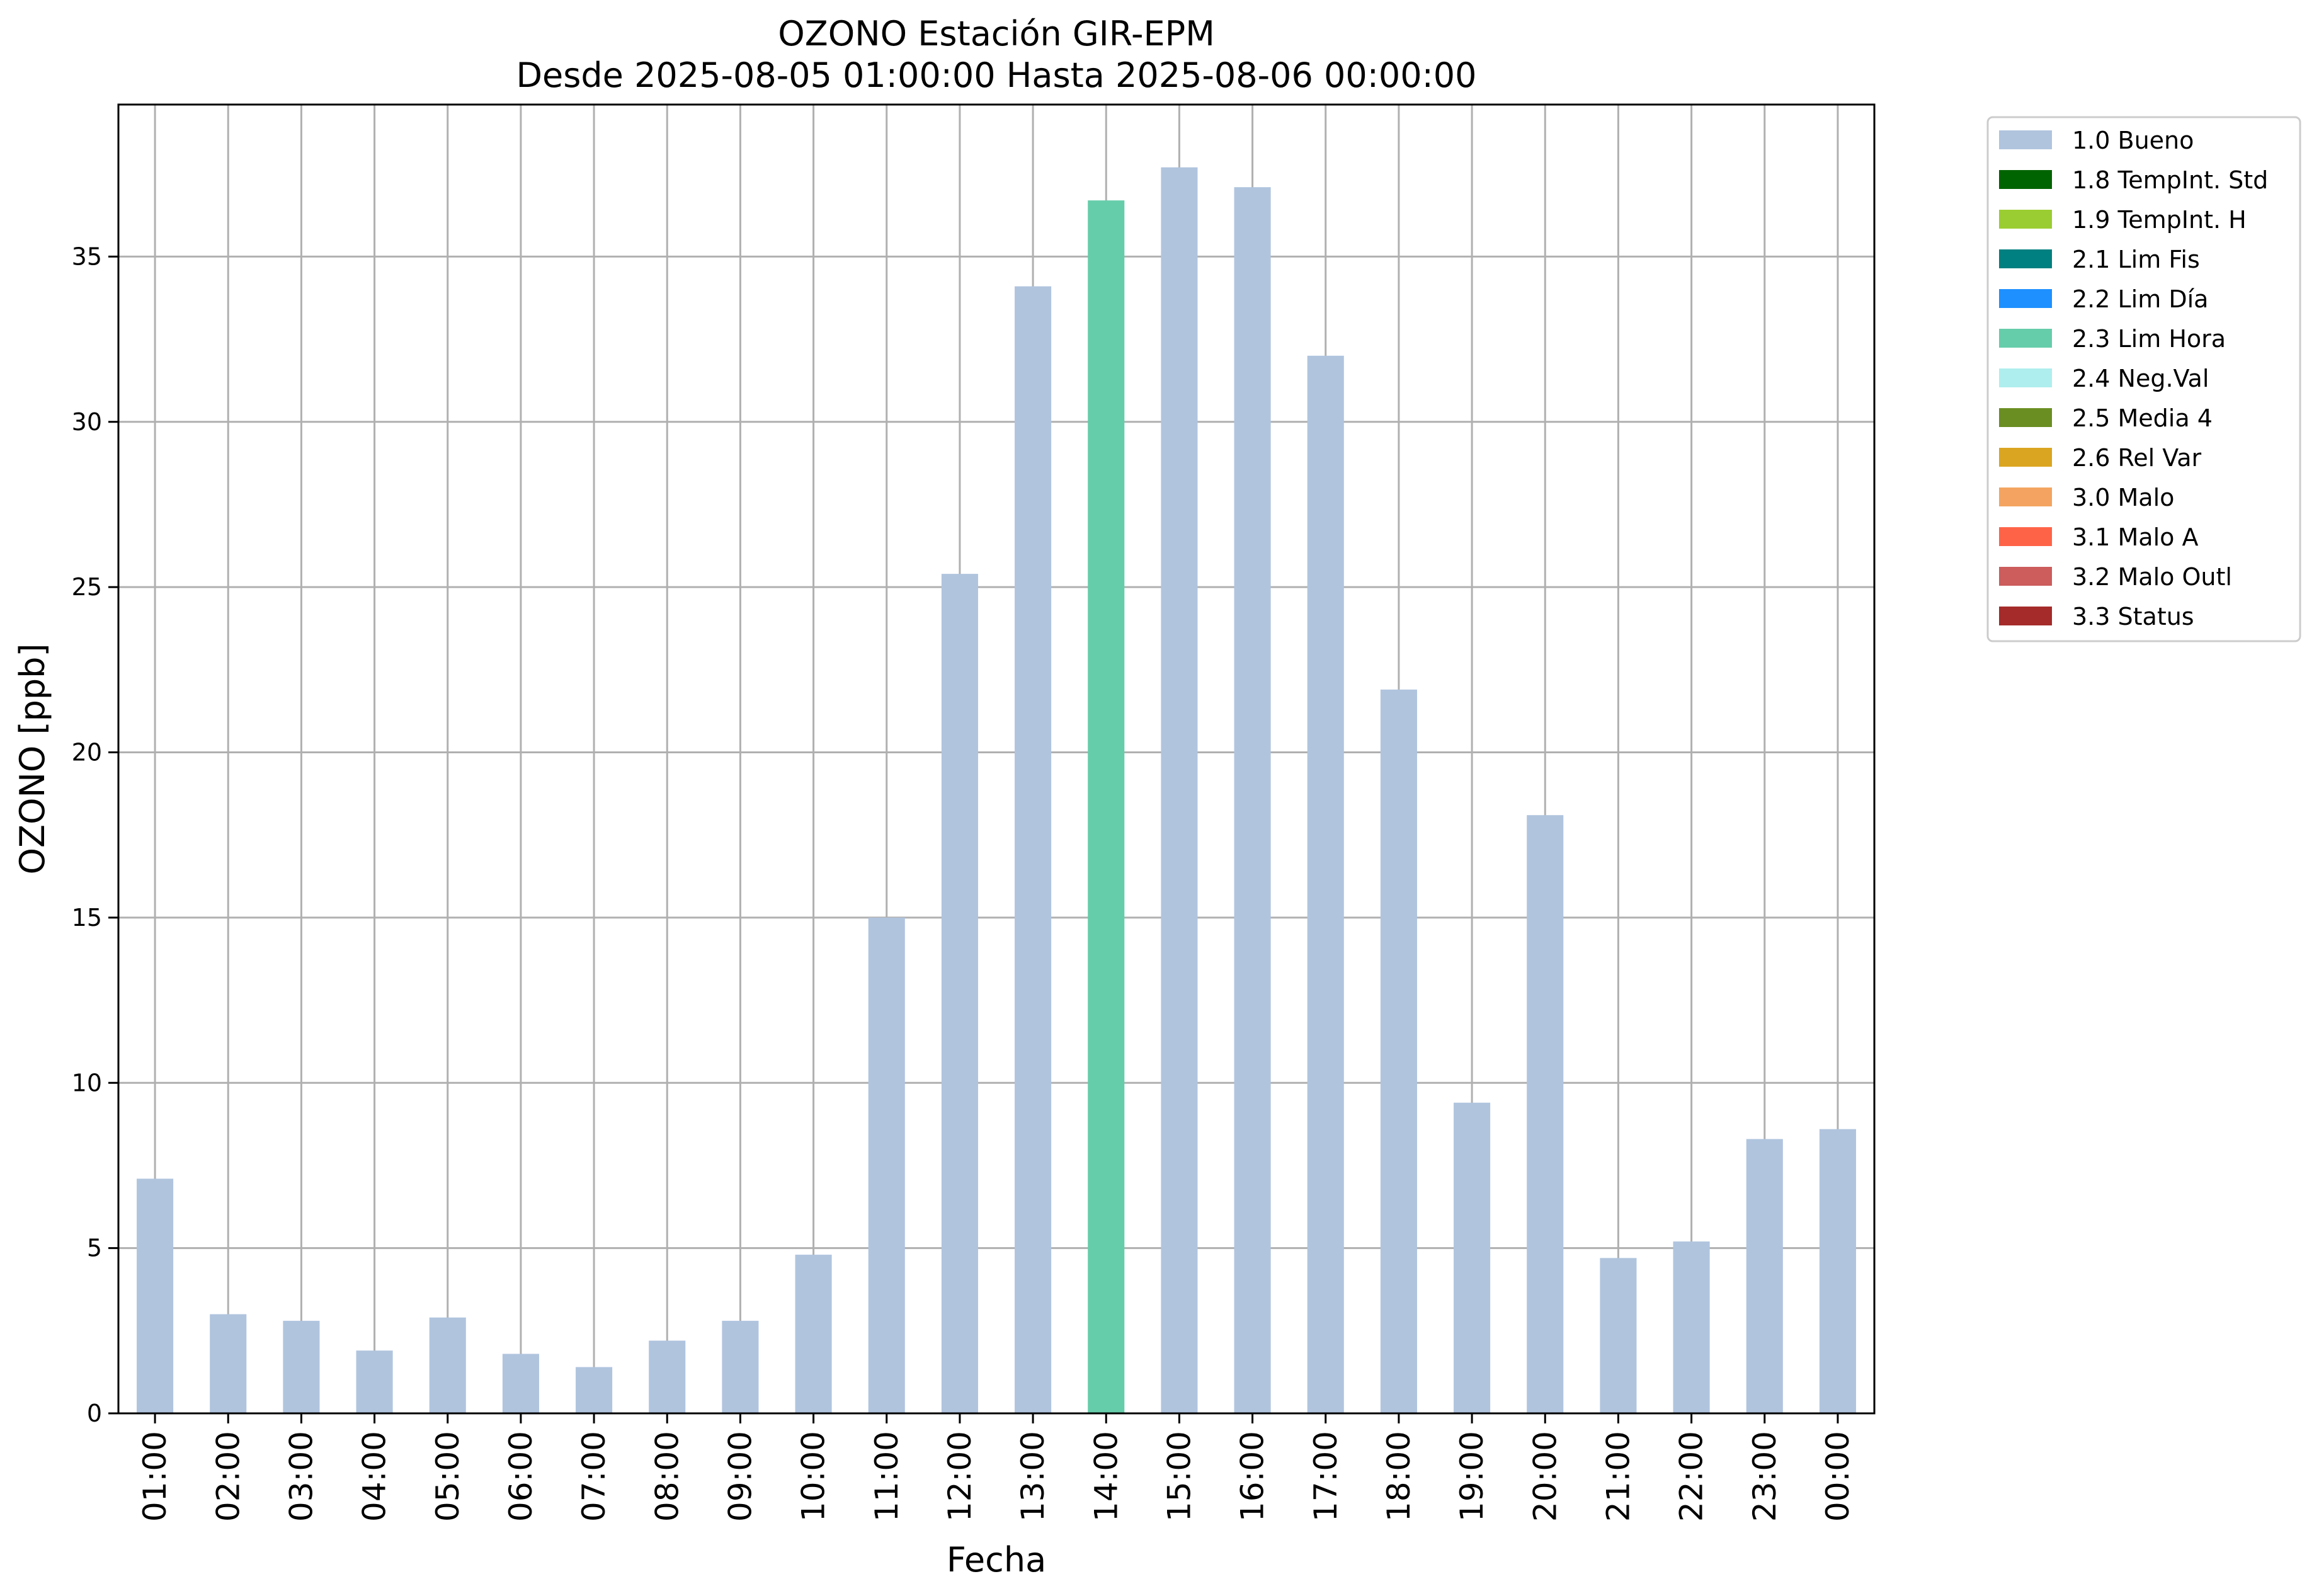  What do you see at coordinates (1618, 1476) in the screenshot?
I see `x-tick-label: 21:00` at bounding box center [1618, 1476].